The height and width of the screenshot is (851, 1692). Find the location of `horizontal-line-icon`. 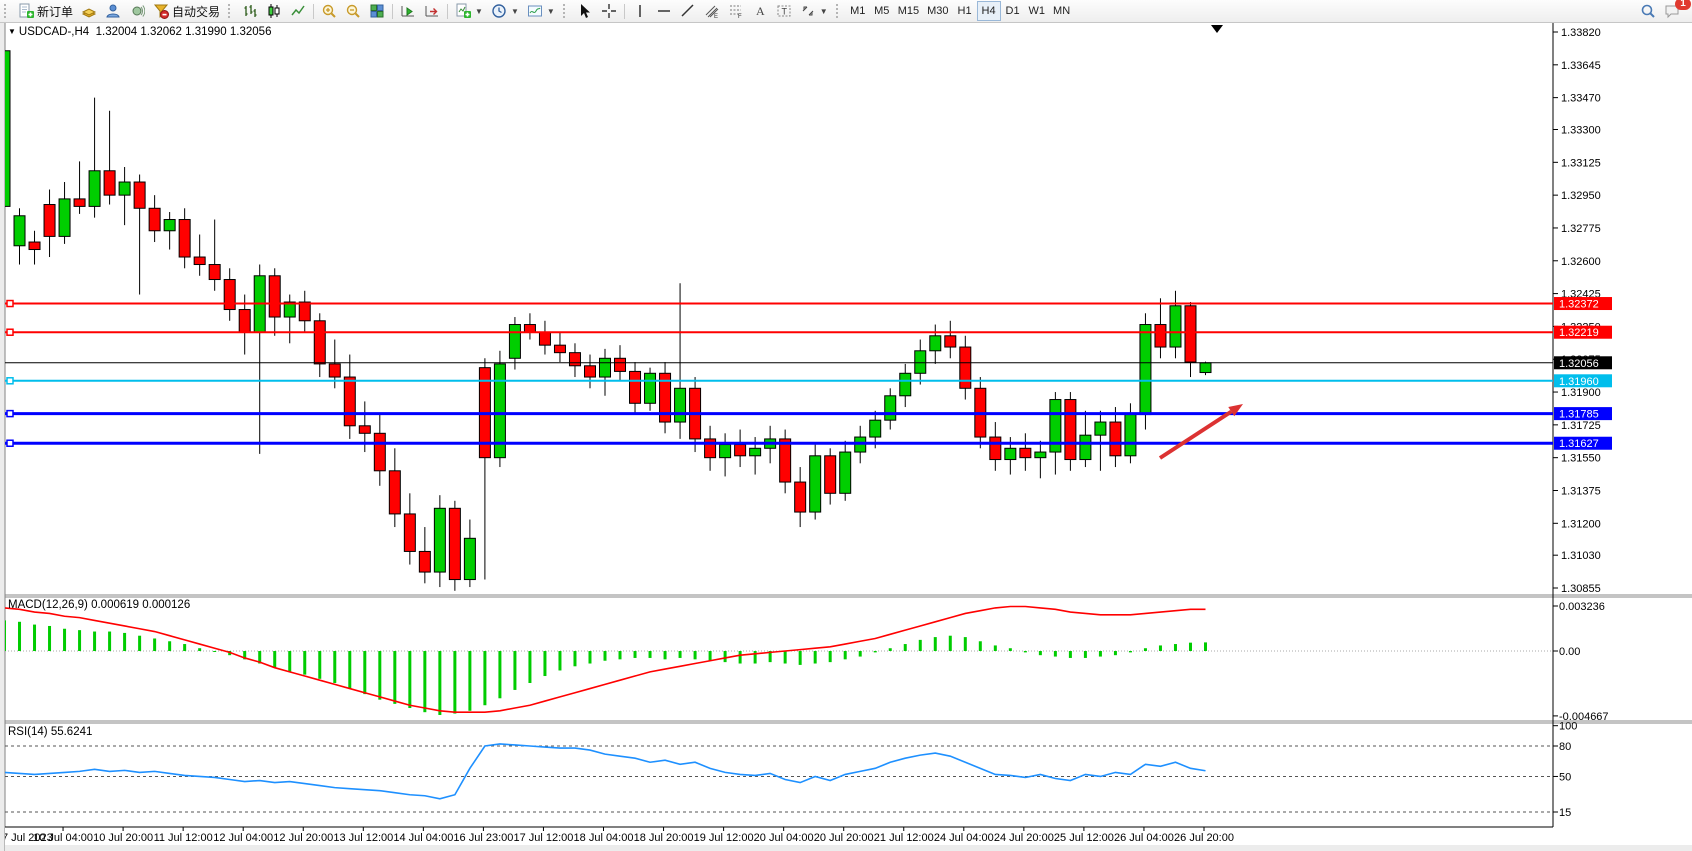

horizontal-line-icon is located at coordinates (664, 11).